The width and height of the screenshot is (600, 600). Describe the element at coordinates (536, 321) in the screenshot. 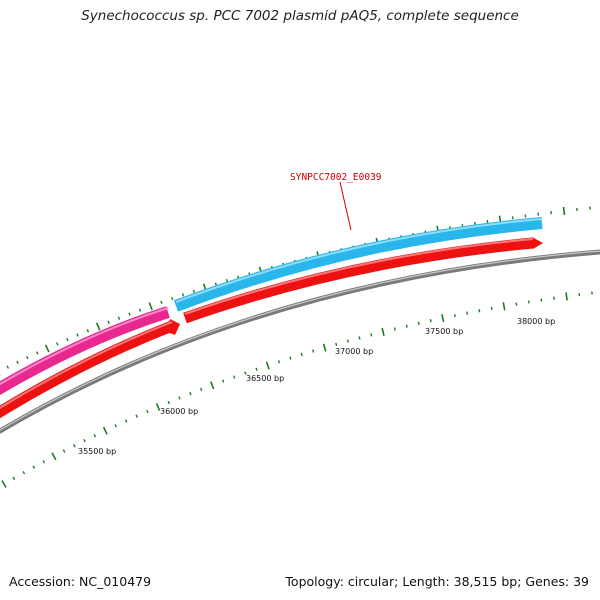

I see `ruler-label-38000: 38000 bp` at that location.